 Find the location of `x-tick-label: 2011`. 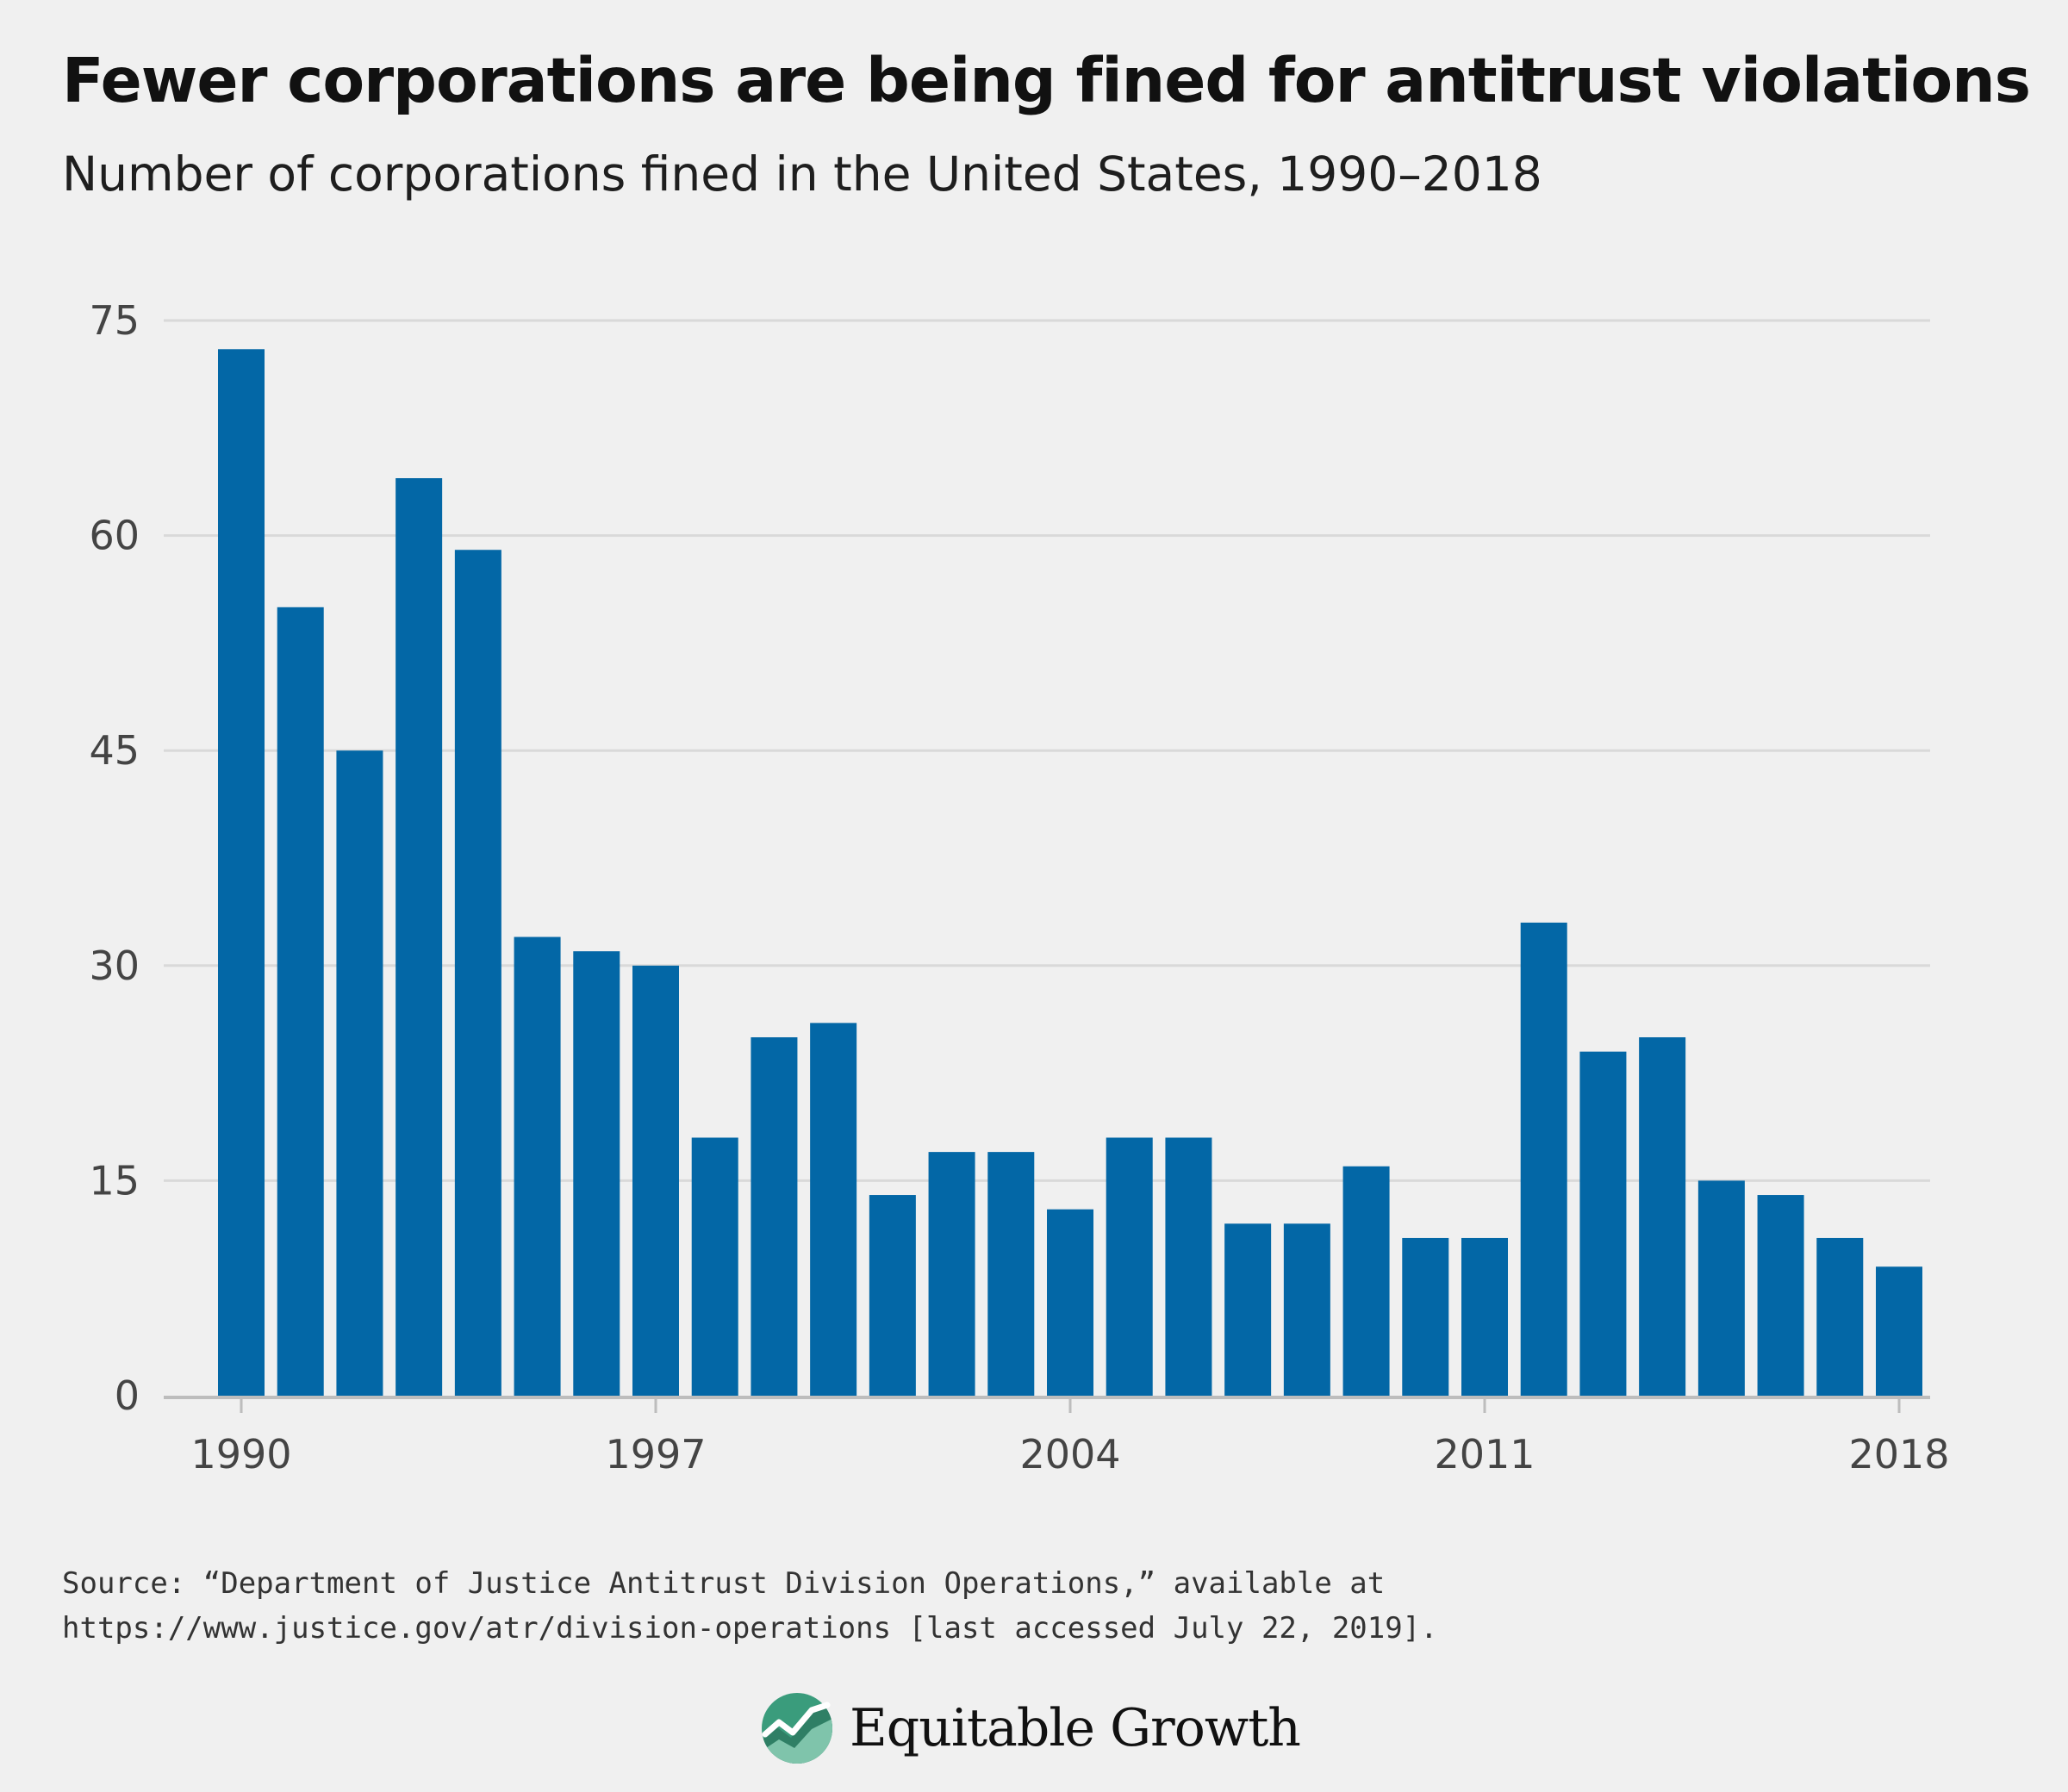

x-tick-label: 2011 is located at coordinates (1484, 1455).